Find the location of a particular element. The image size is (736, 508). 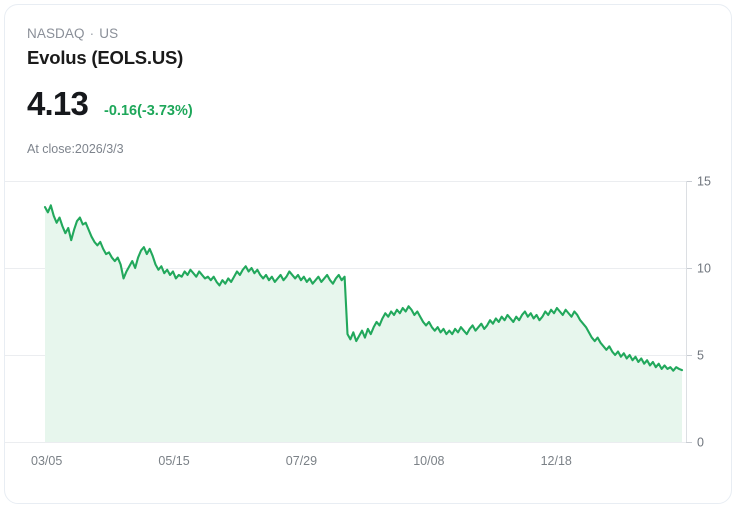

x-axis-tick-label: 07/29 is located at coordinates (301, 461).